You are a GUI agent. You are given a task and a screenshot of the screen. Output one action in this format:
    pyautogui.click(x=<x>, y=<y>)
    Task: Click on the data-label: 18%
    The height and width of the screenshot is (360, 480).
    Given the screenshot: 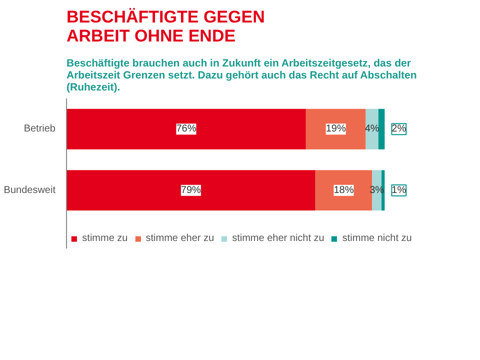 What is the action you would take?
    pyautogui.click(x=344, y=190)
    